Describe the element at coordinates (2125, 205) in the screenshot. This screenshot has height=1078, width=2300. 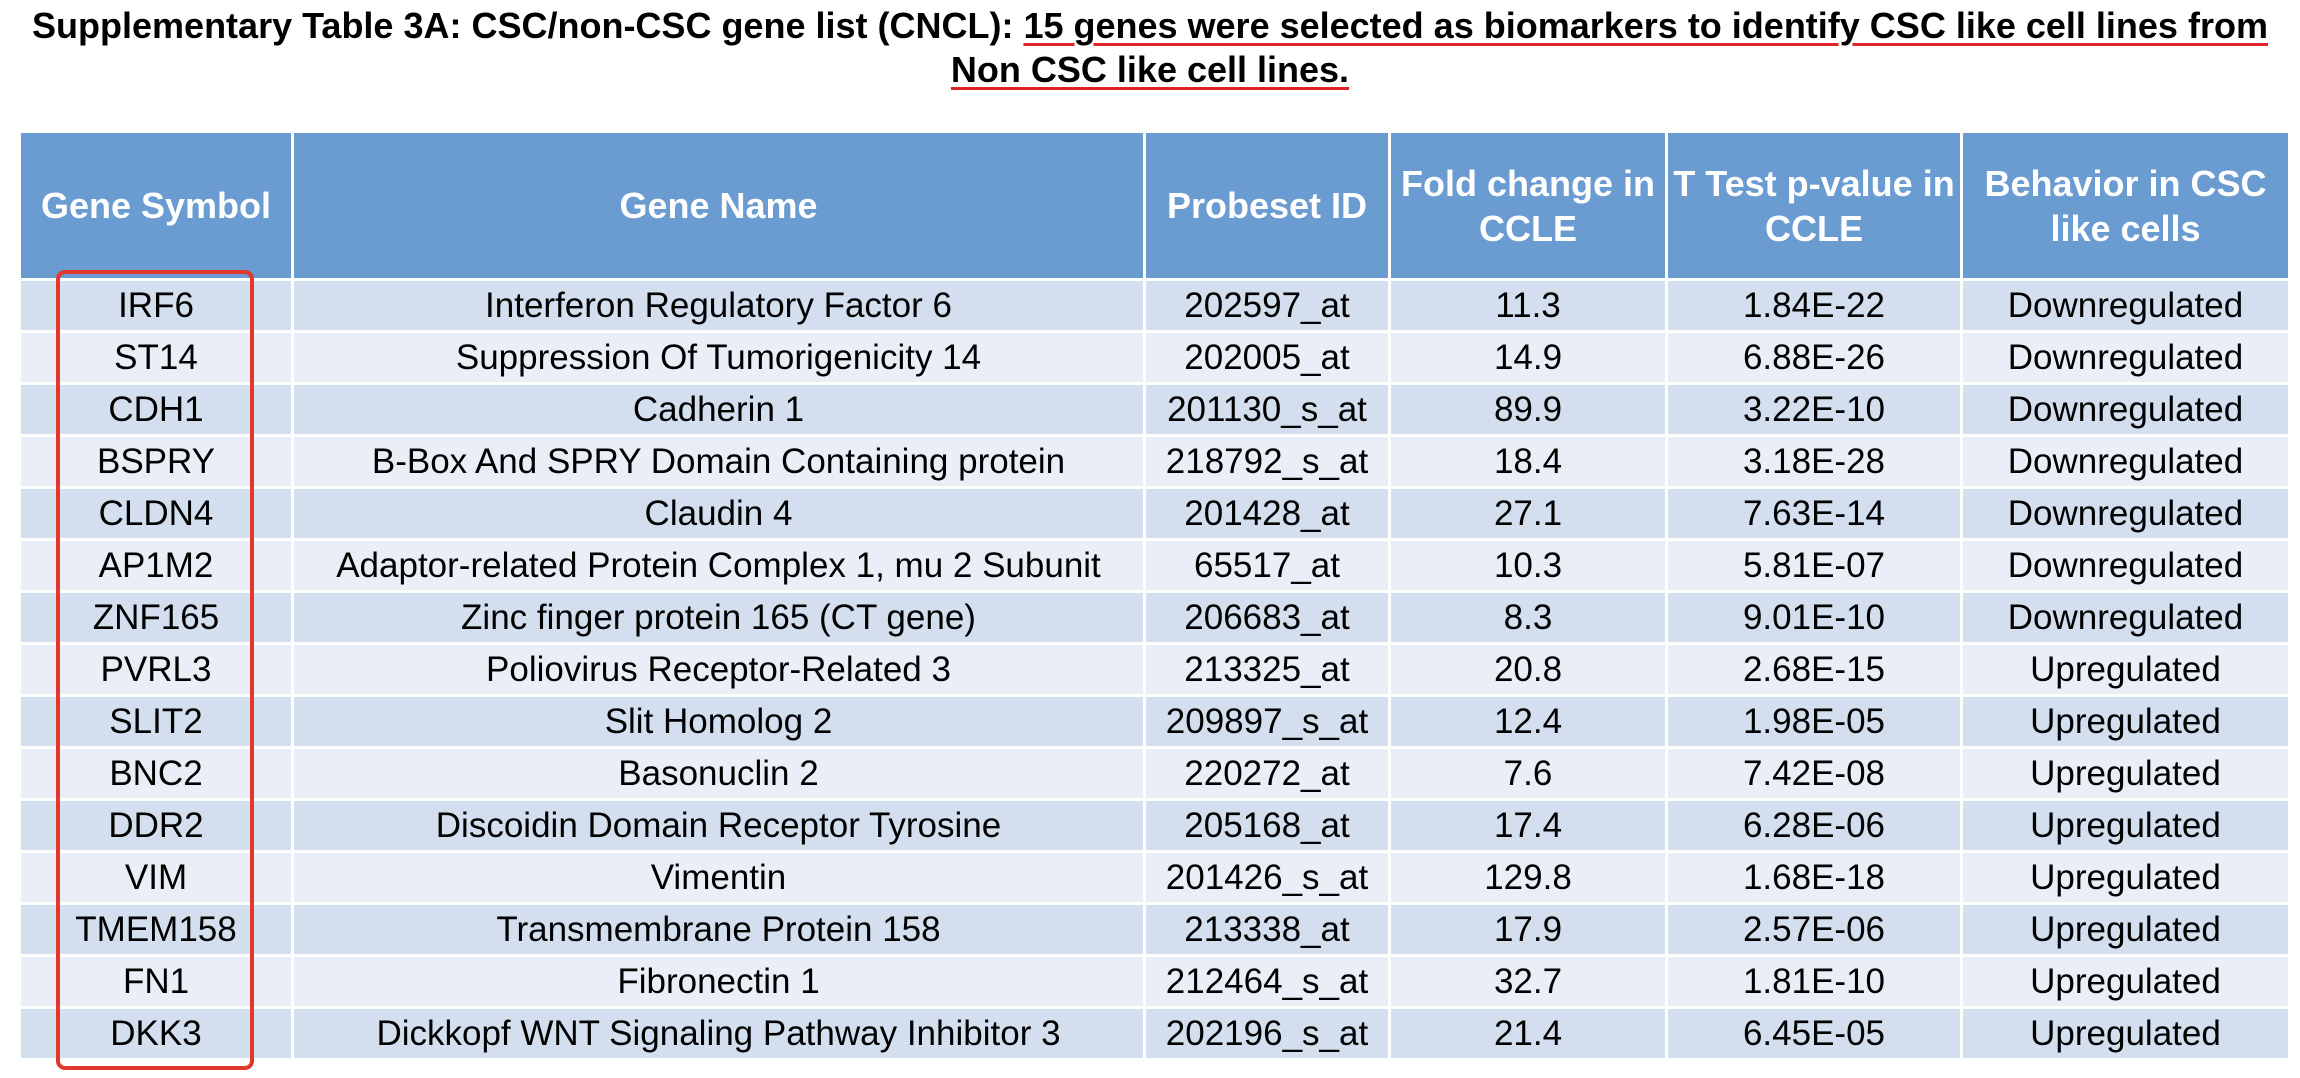
I see `header-behavior: Behavior in CSC like cells` at that location.